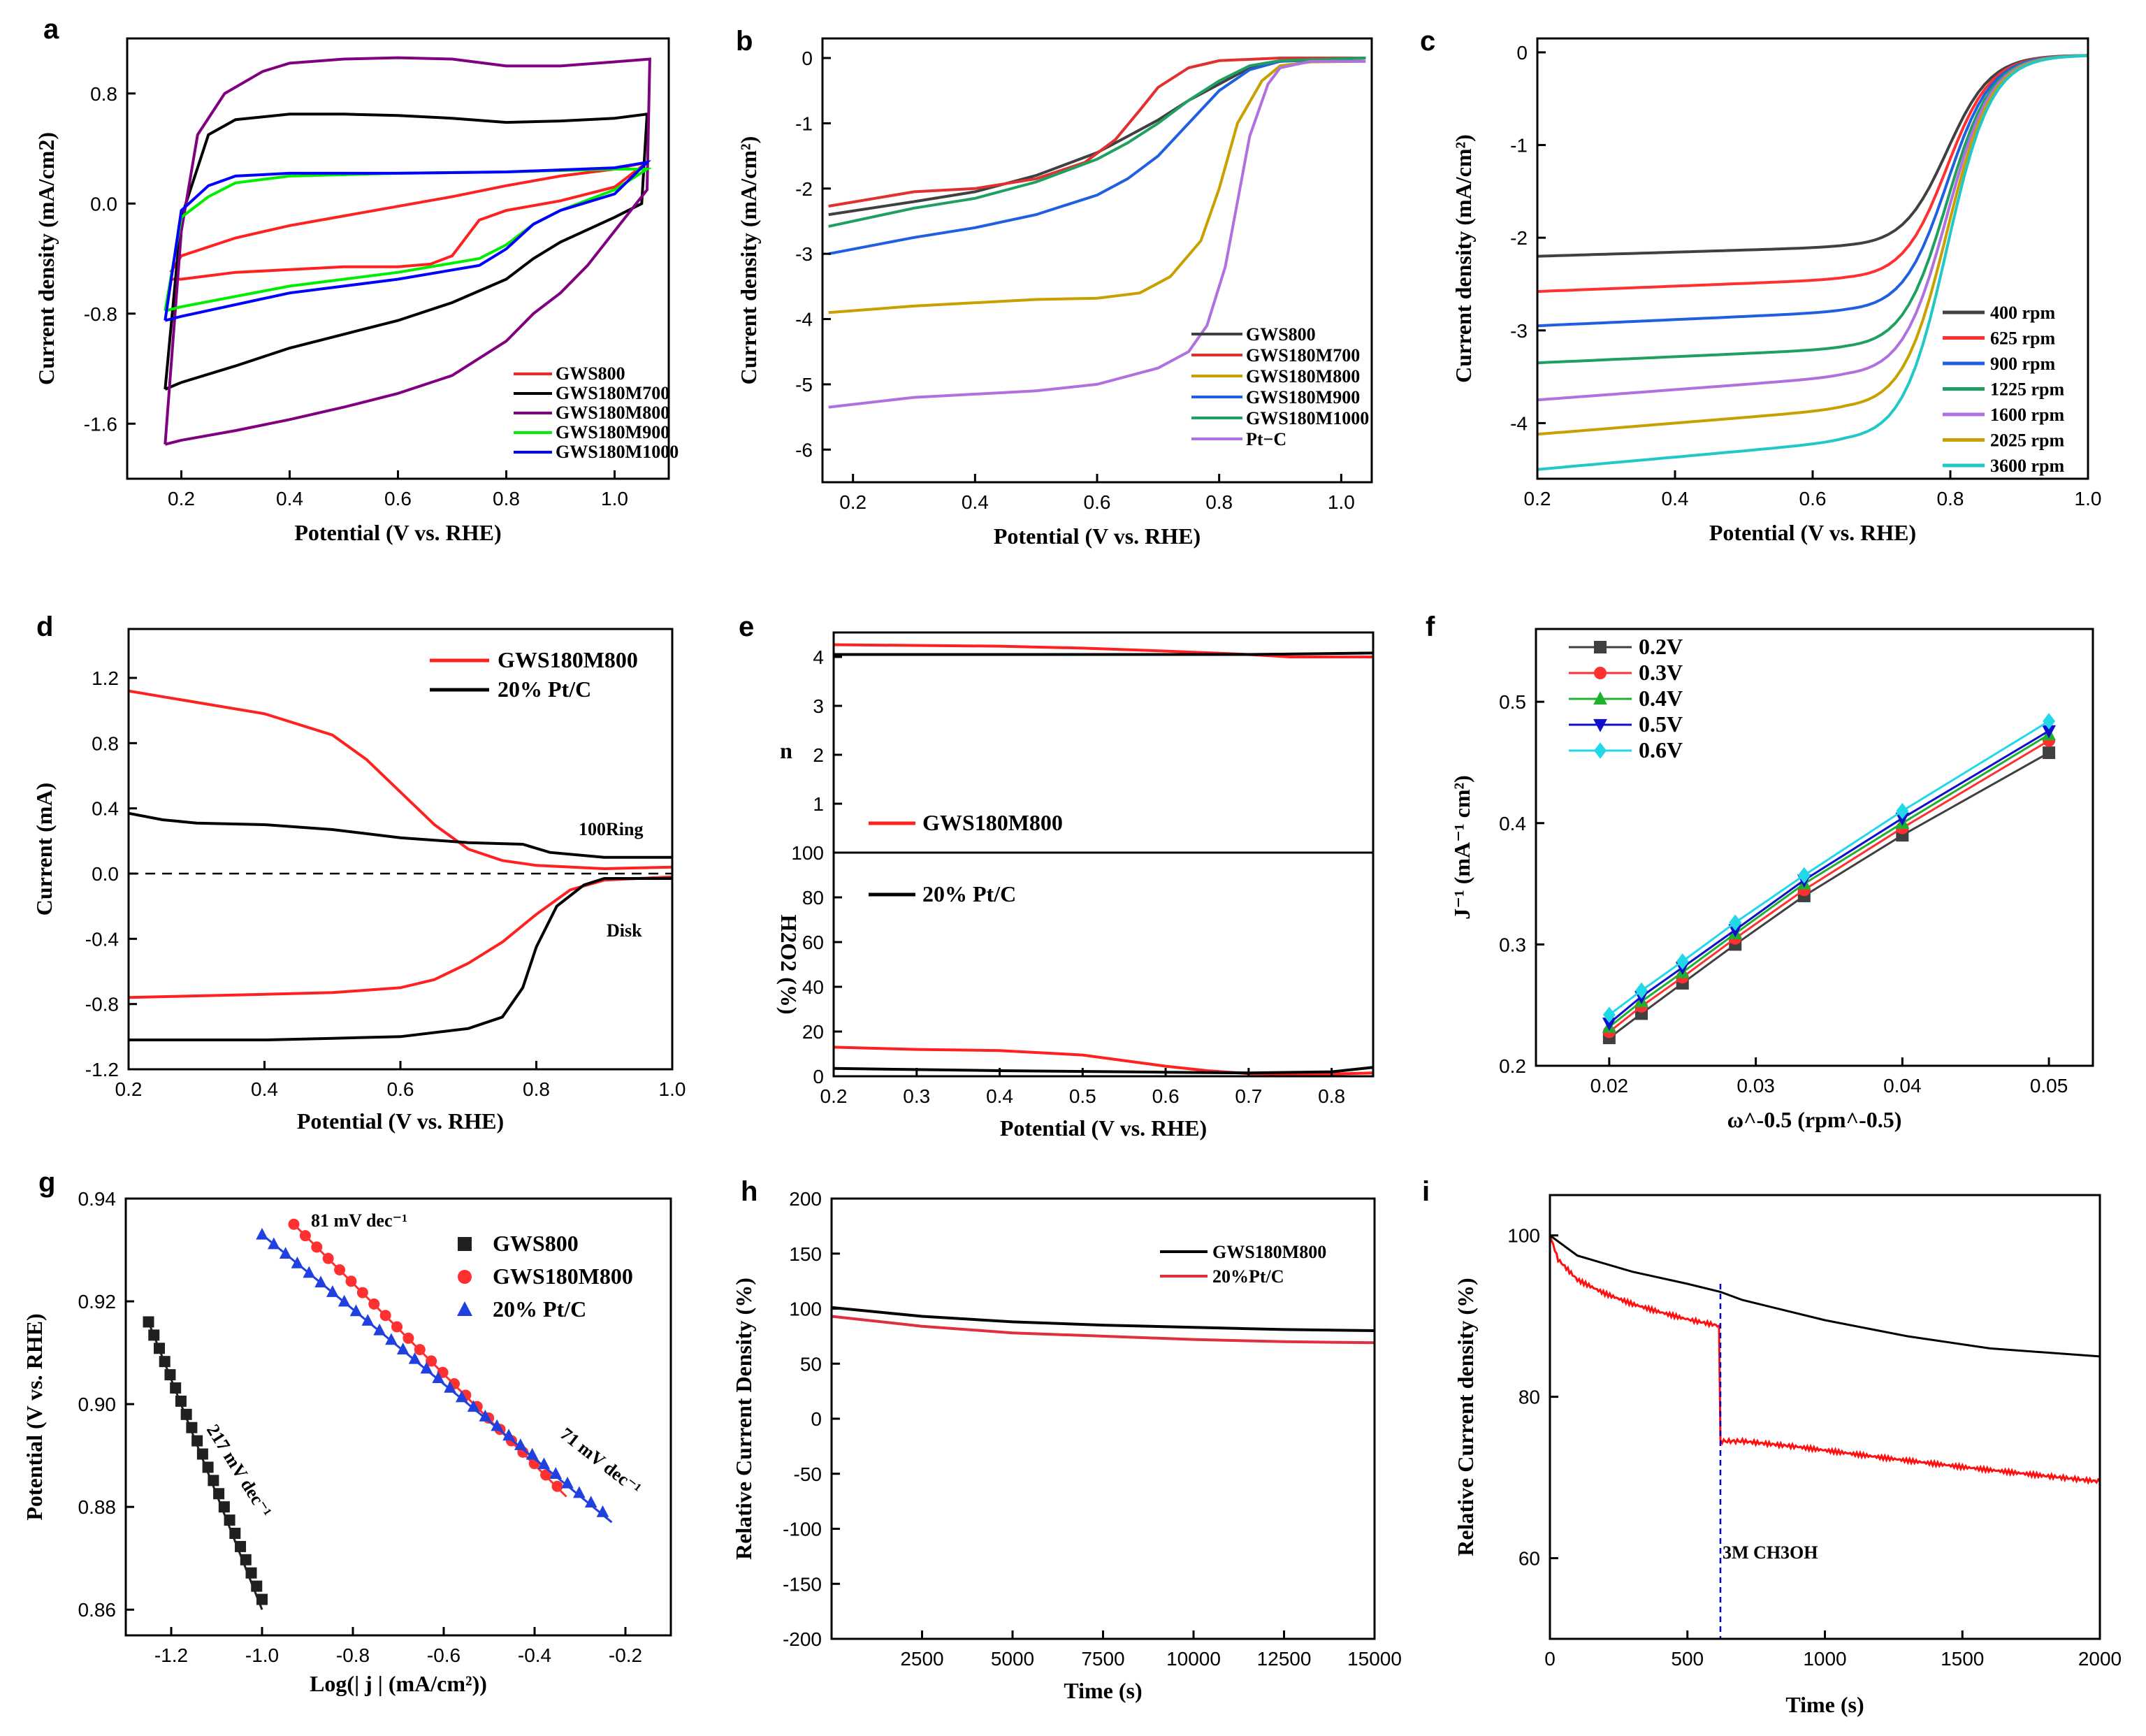 The image size is (2146, 1736). Describe the element at coordinates (106, 678) in the screenshot. I see `panel-d-ytick-label: 1.2` at that location.